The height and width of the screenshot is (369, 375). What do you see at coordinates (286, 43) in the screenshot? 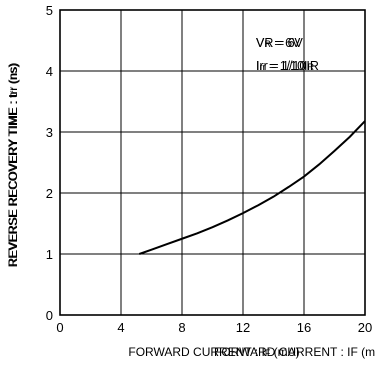
I see `annot-vr-val: = 6V` at bounding box center [286, 43].